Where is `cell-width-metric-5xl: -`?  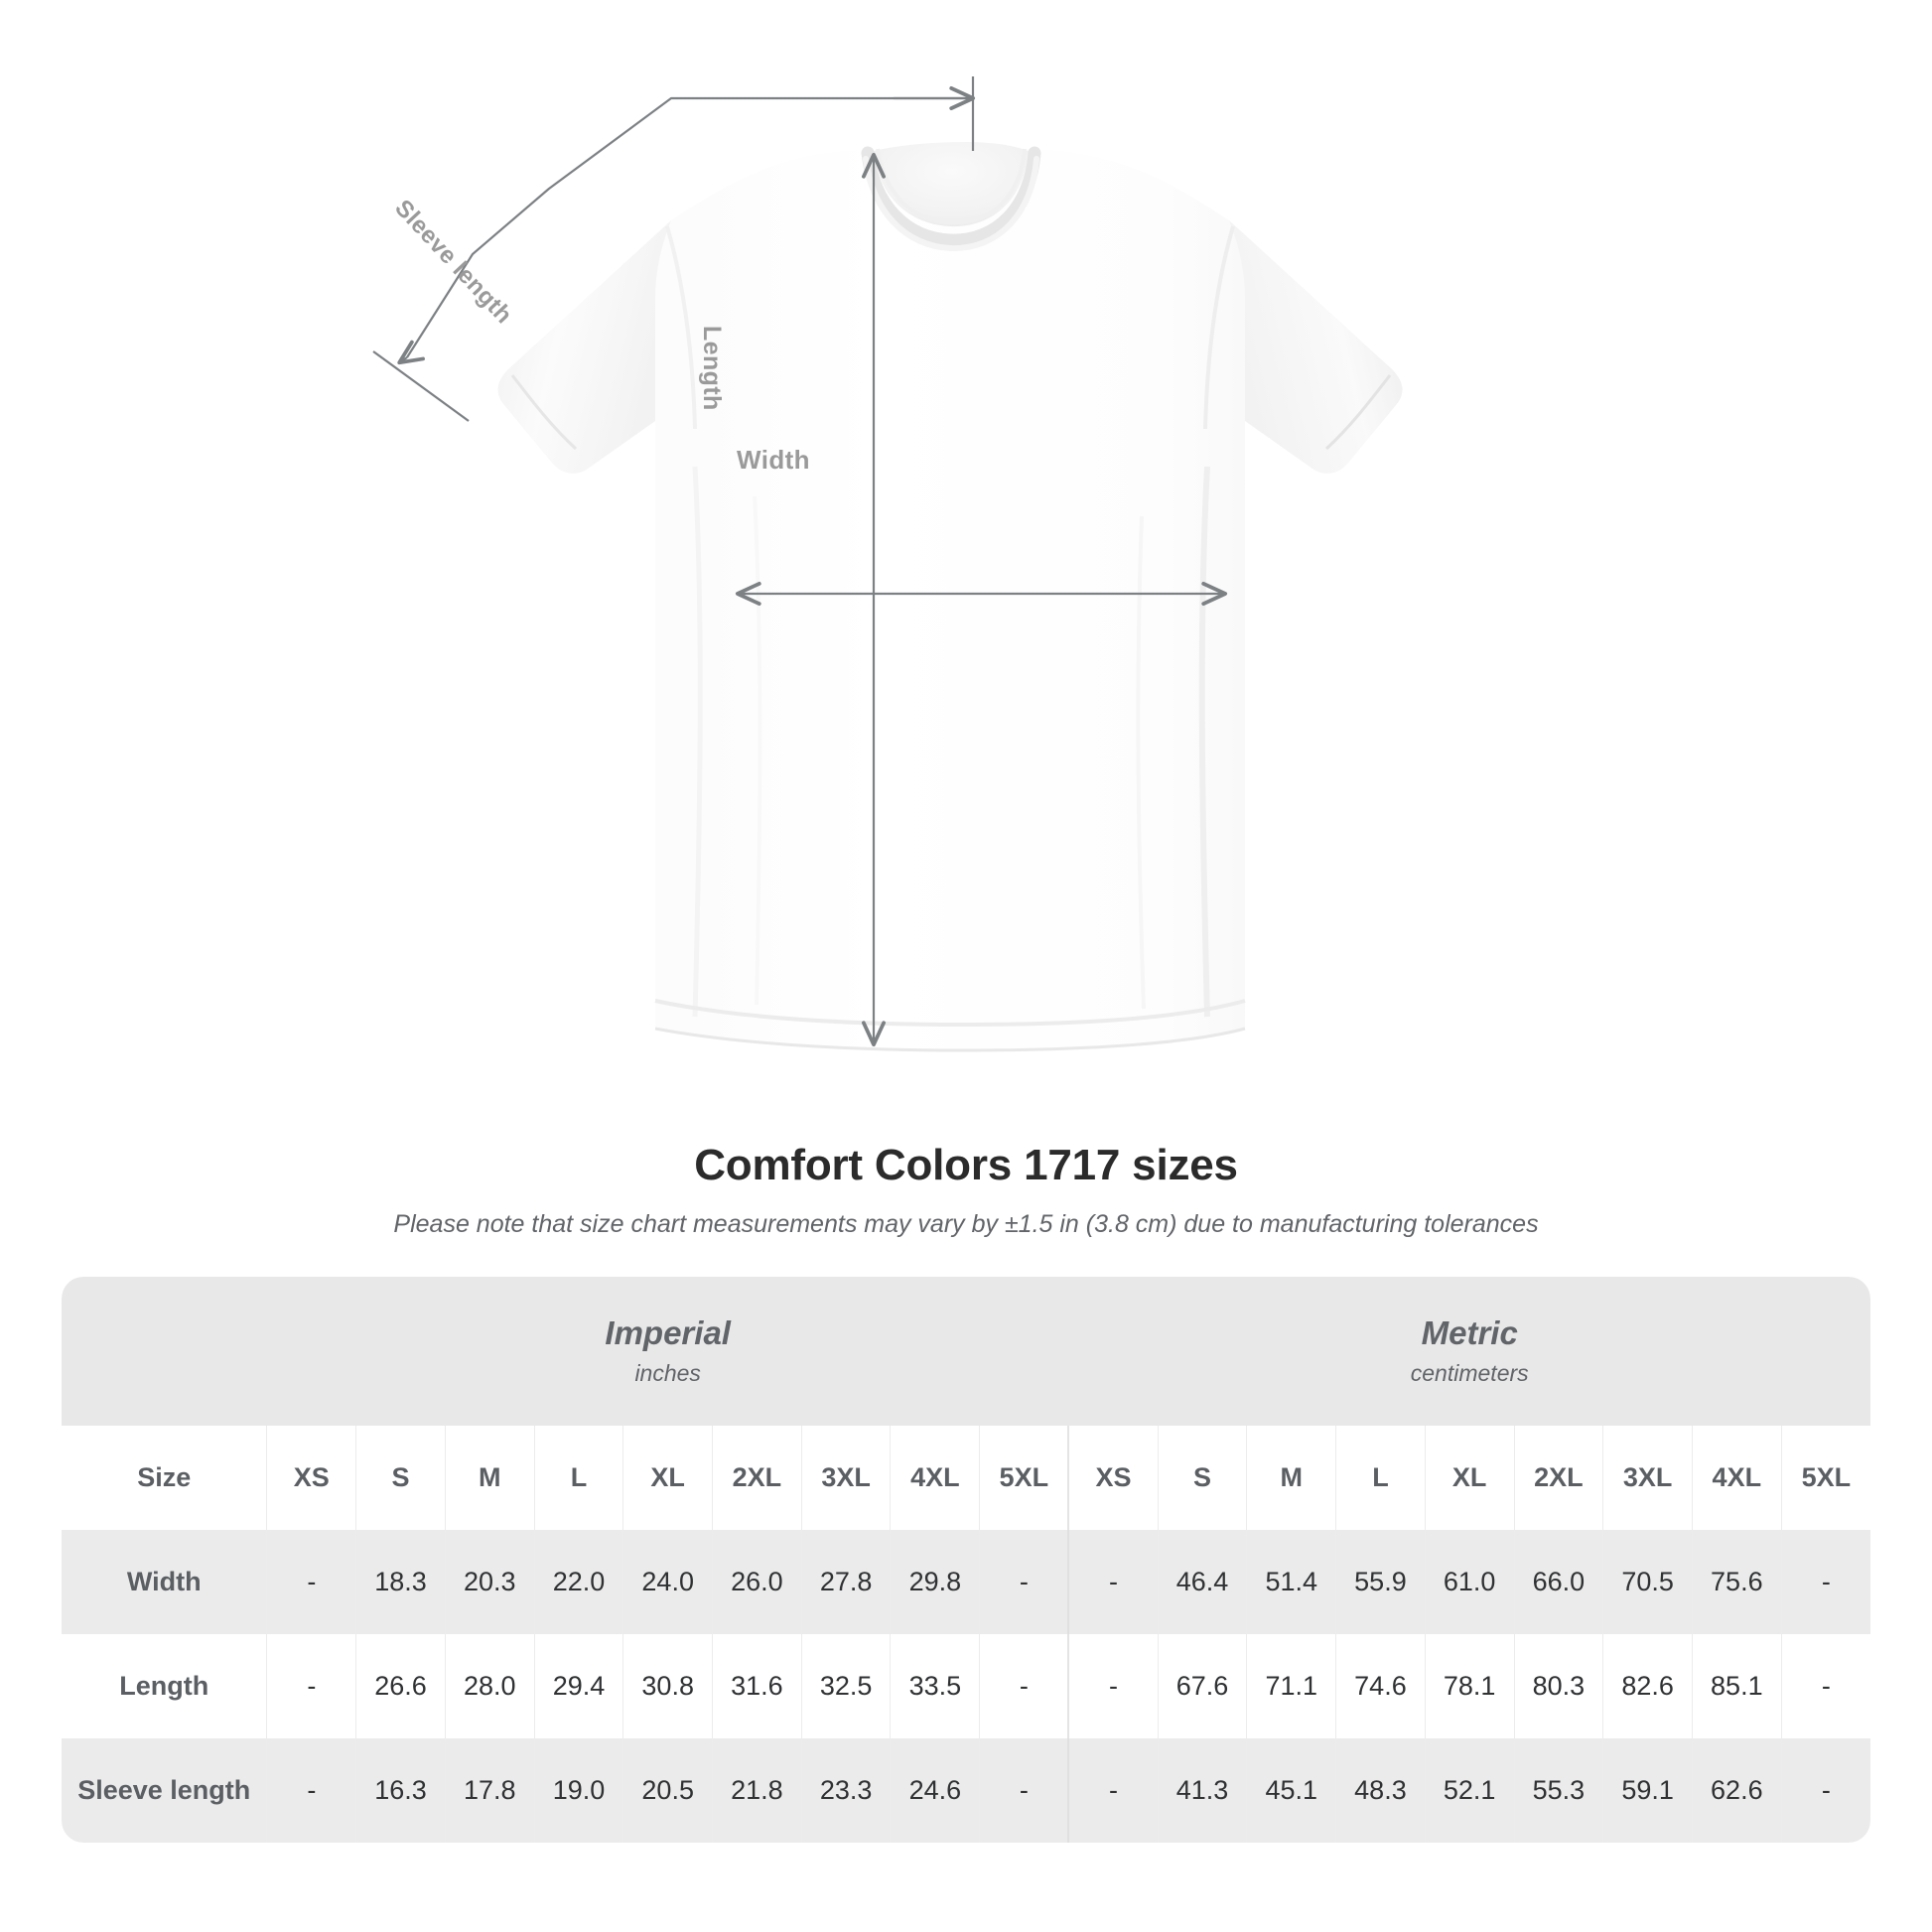
cell-width-metric-5xl: - is located at coordinates (1825, 1582).